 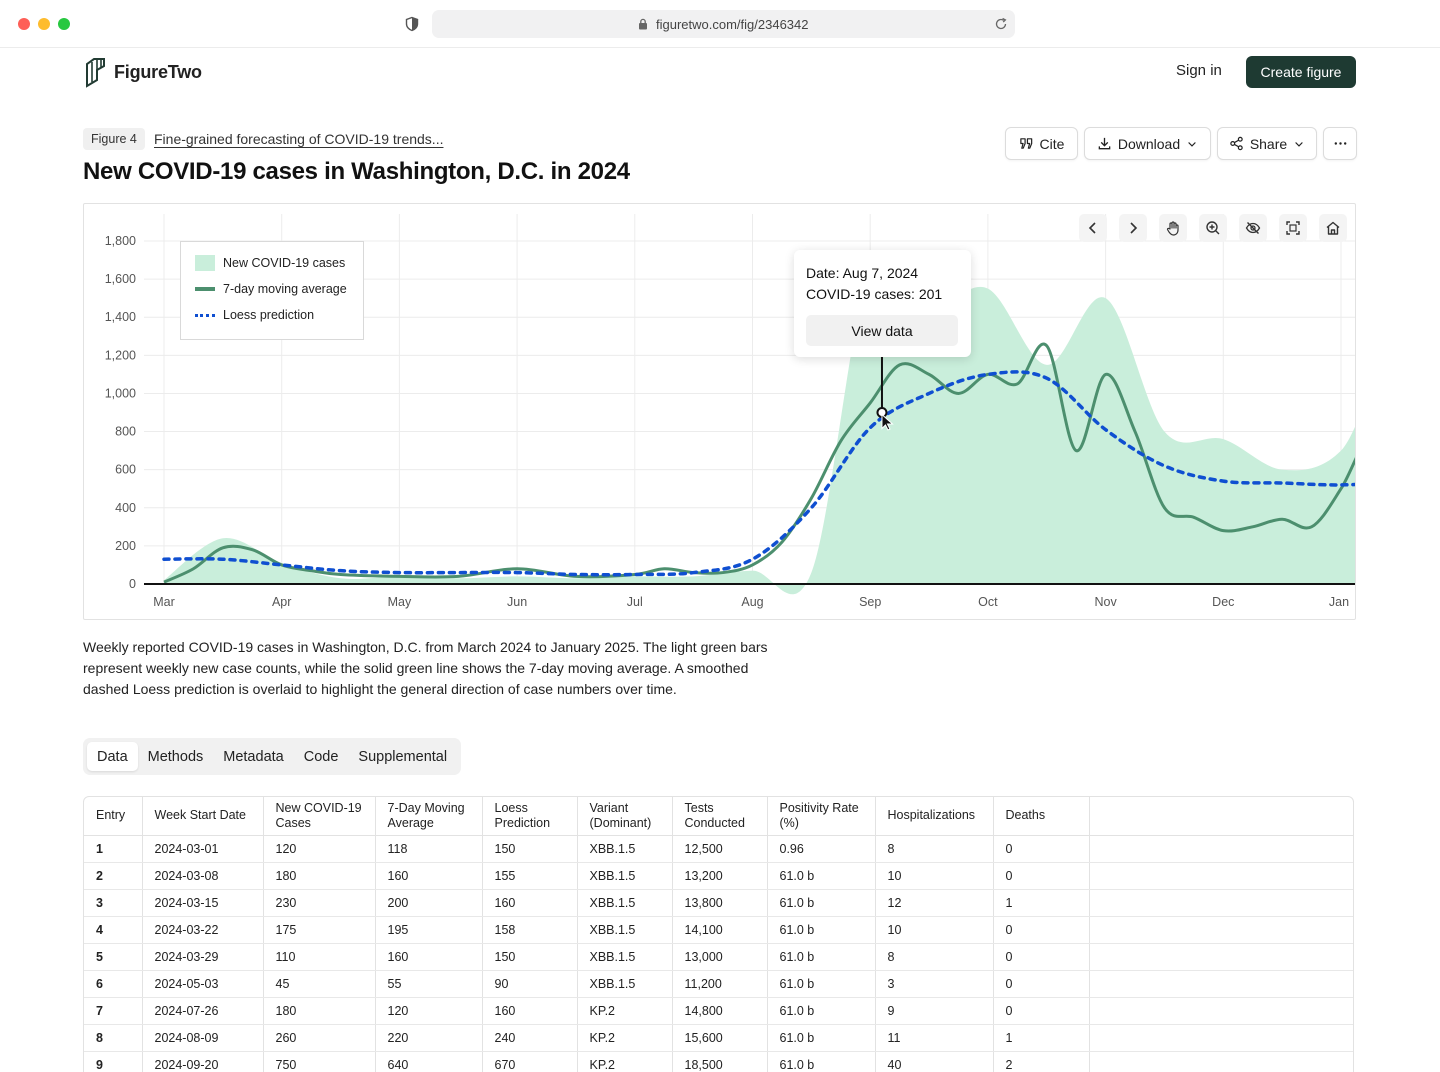 I want to click on table-cell: 160, so click(x=429, y=957).